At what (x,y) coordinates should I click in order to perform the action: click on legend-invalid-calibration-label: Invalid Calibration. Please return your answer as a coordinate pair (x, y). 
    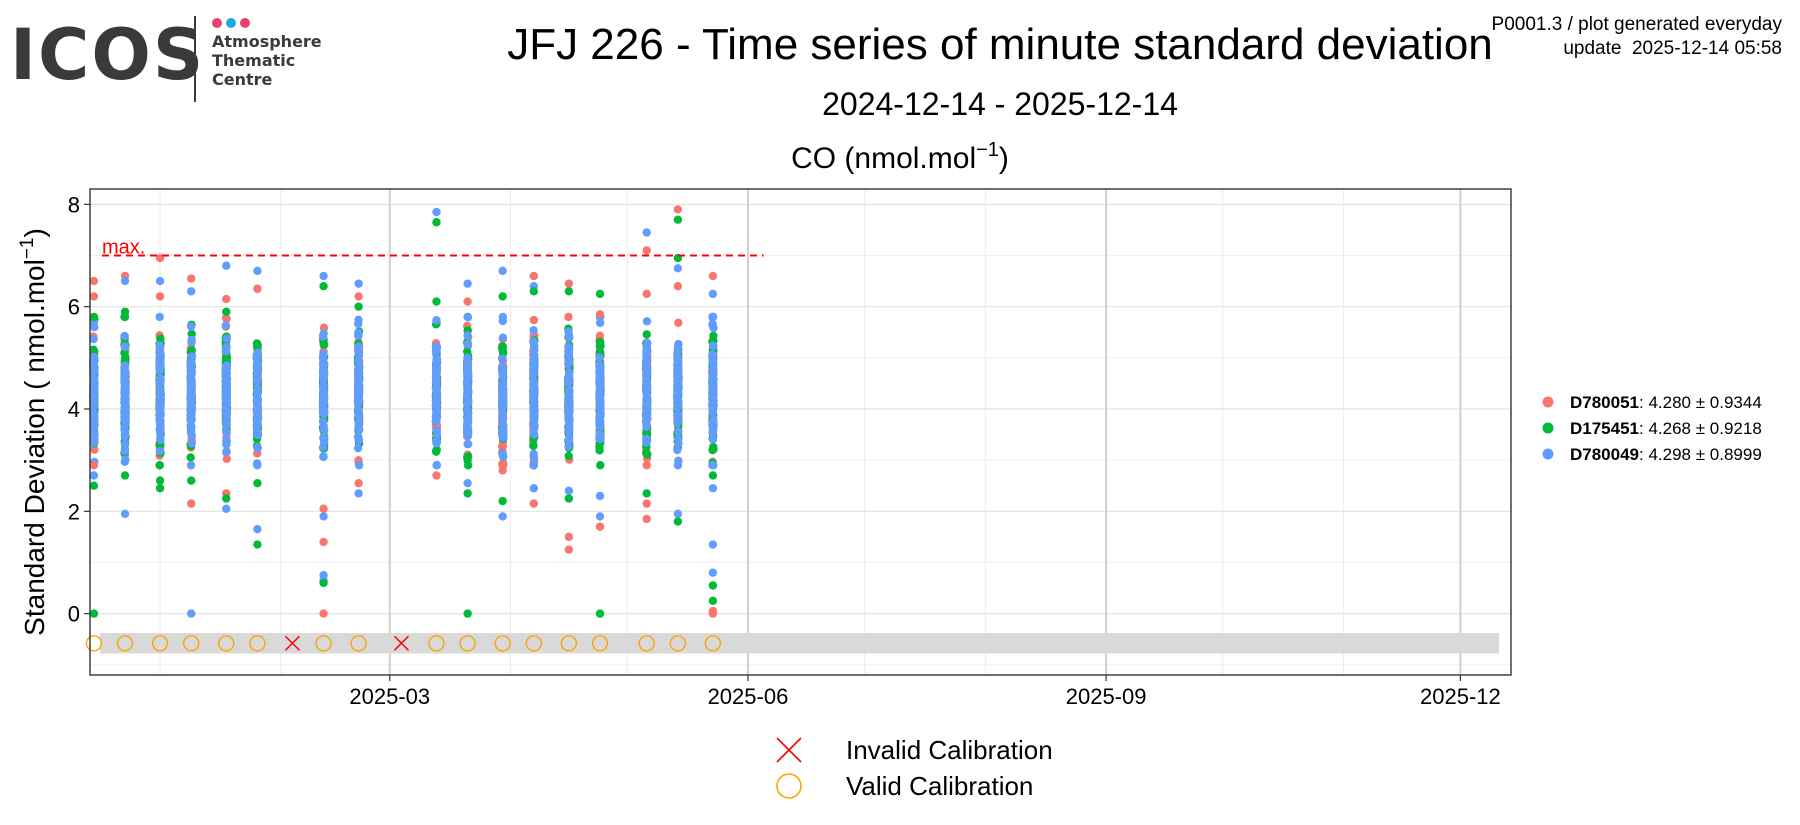
    Looking at the image, I should click on (949, 750).